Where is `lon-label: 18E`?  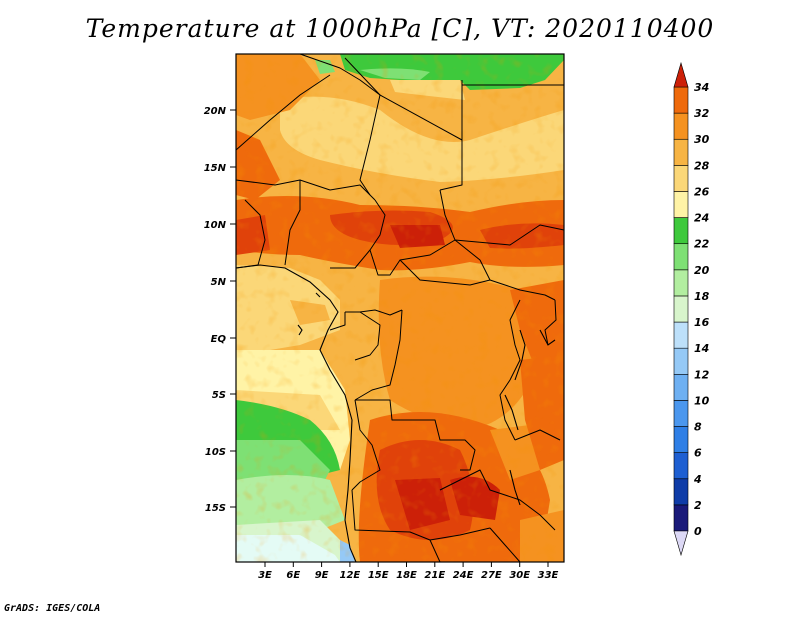
lon-label: 18E is located at coordinates (406, 575).